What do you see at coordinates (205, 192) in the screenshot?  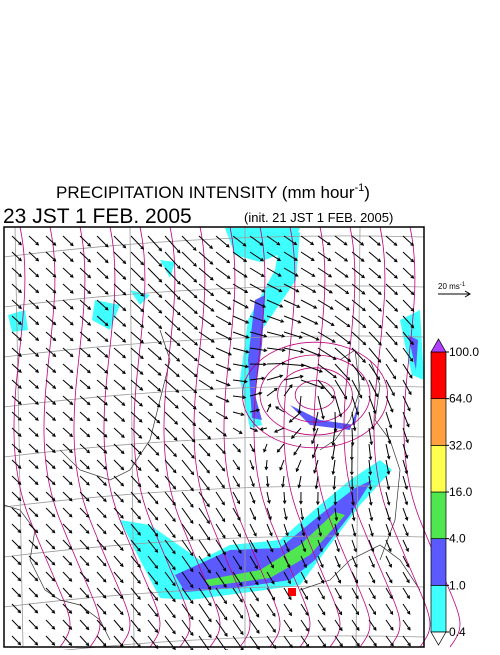 I see `title-text: PRECIPITATION INTENSITY (mm hour` at bounding box center [205, 192].